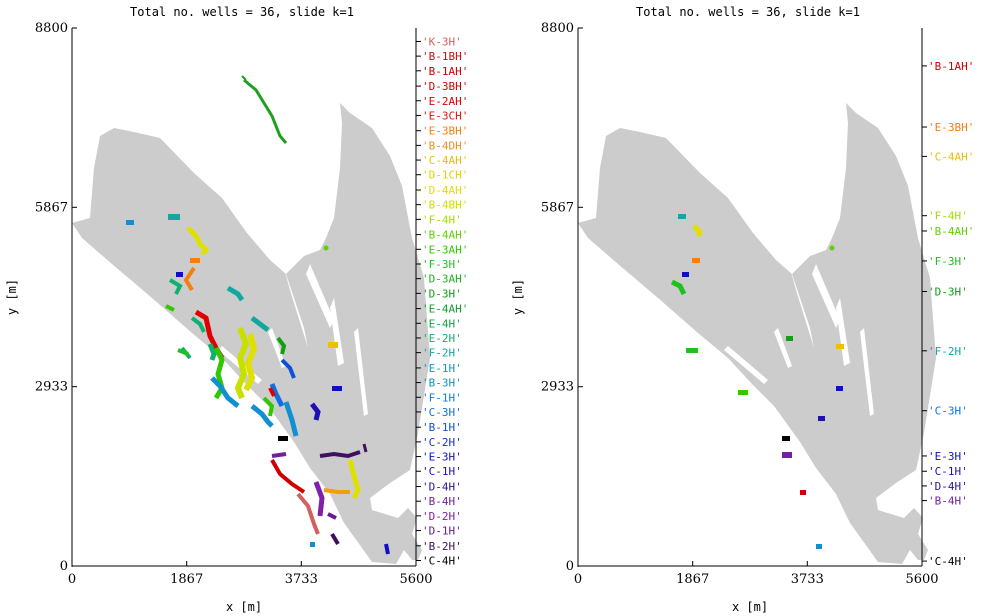 This screenshot has height=616, width=994. Describe the element at coordinates (242, 12) in the screenshot. I see `left-map-title: Total no. wells = 36, slide k=1` at that location.